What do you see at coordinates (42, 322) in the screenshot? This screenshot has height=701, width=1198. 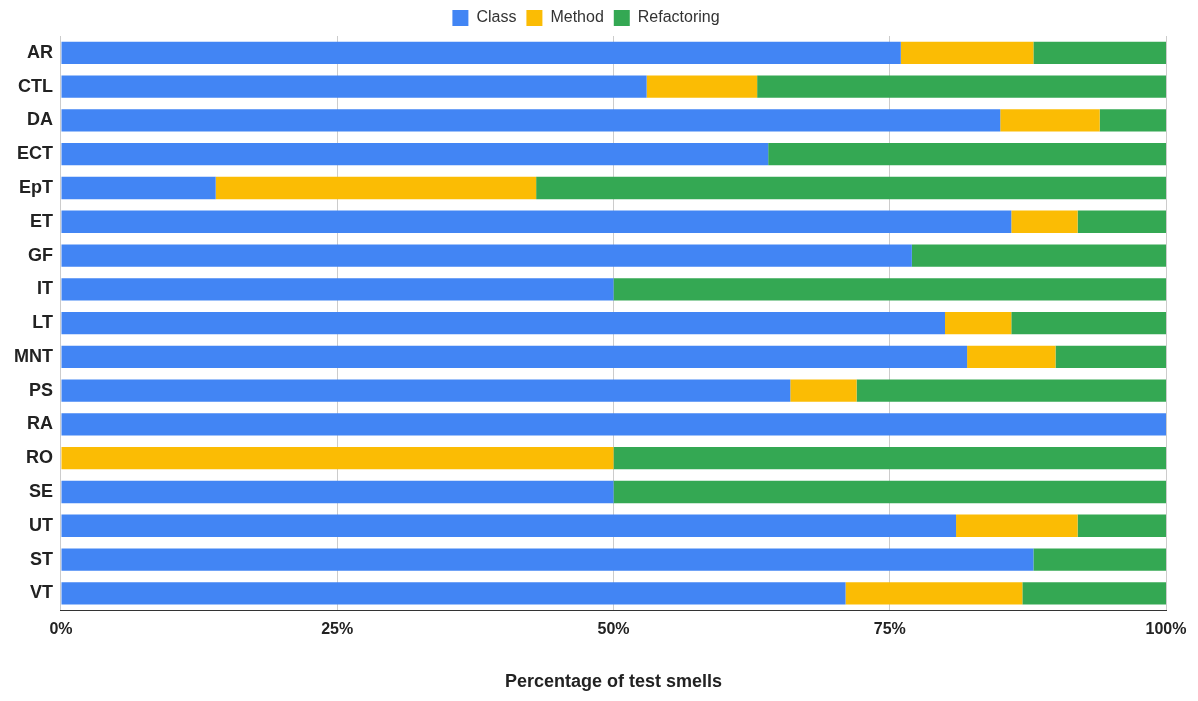 I see `y-tick-label: LT` at bounding box center [42, 322].